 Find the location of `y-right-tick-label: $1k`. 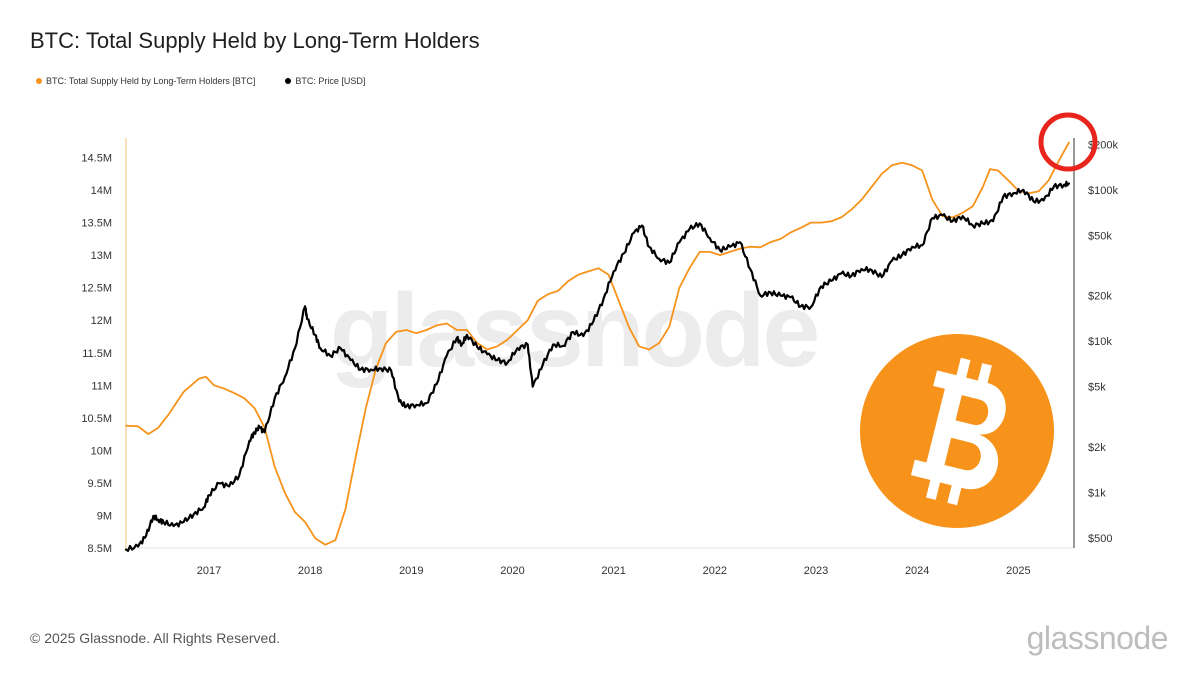

y-right-tick-label: $1k is located at coordinates (1097, 494).